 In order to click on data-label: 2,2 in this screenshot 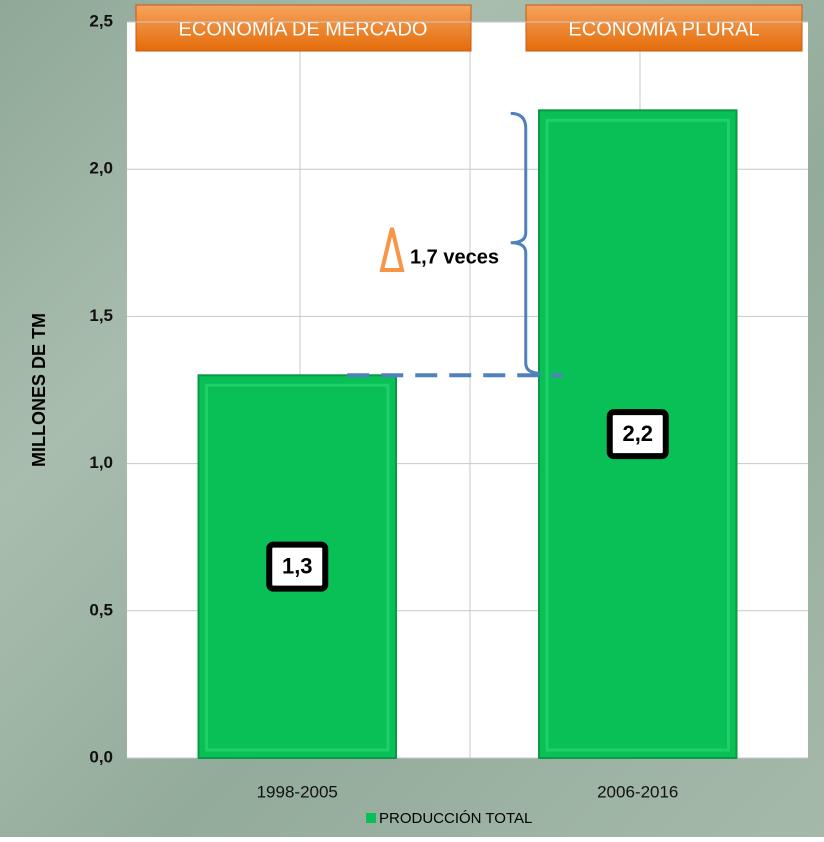, I will do `click(637, 433)`.